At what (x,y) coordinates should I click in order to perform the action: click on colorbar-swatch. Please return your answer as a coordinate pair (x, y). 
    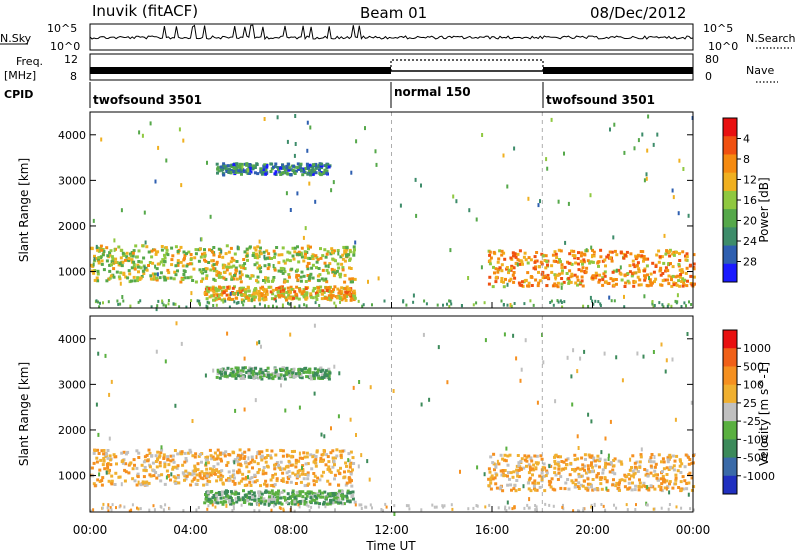
    Looking at the image, I should click on (730, 145).